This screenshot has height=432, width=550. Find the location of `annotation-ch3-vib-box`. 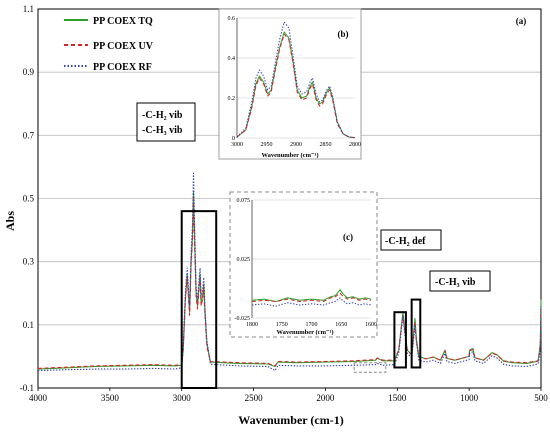

annotation-ch3-vib-box is located at coordinates (460, 281).